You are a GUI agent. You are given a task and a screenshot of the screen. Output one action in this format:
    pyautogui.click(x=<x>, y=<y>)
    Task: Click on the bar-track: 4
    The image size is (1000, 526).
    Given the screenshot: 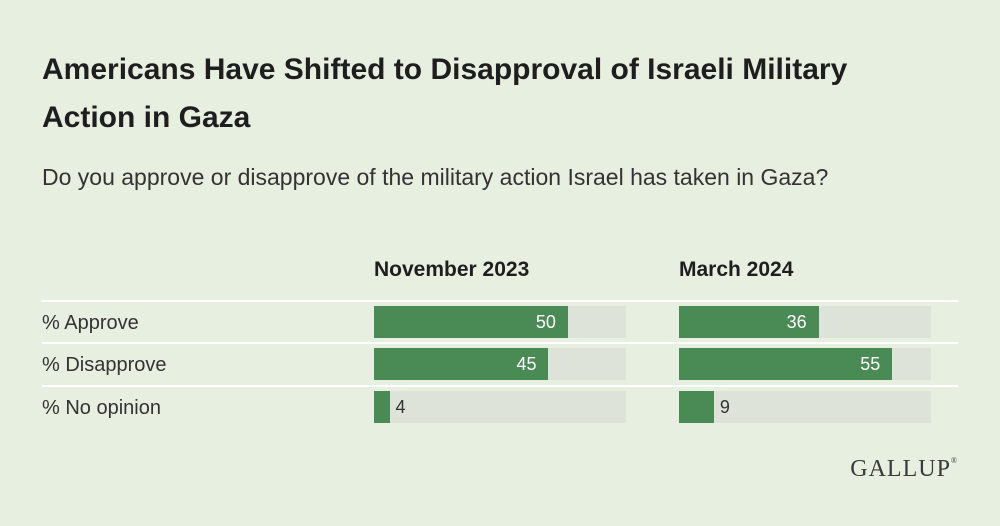 What is the action you would take?
    pyautogui.click(x=500, y=407)
    